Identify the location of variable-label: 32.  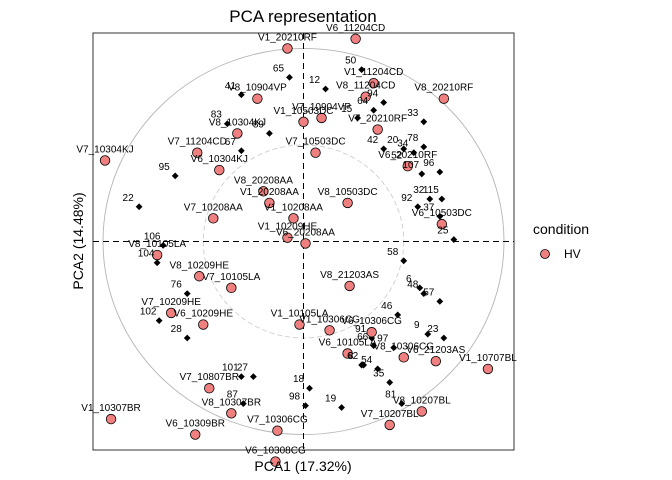
(419, 190).